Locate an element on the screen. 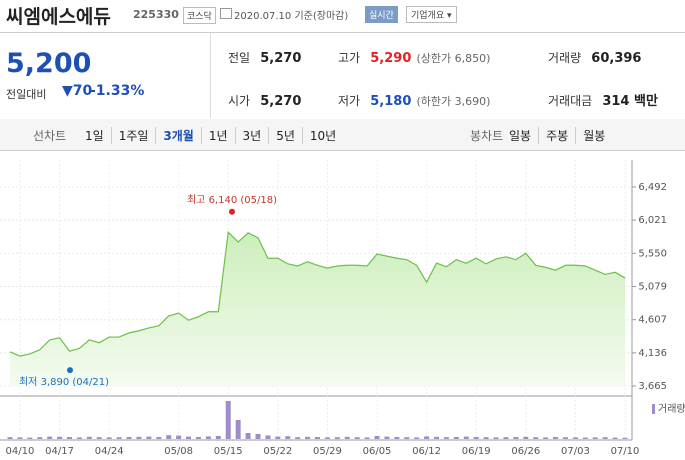 Image resolution: width=685 pixels, height=460 pixels. extreme-label: 최고 6,140 (05/18) is located at coordinates (232, 200).